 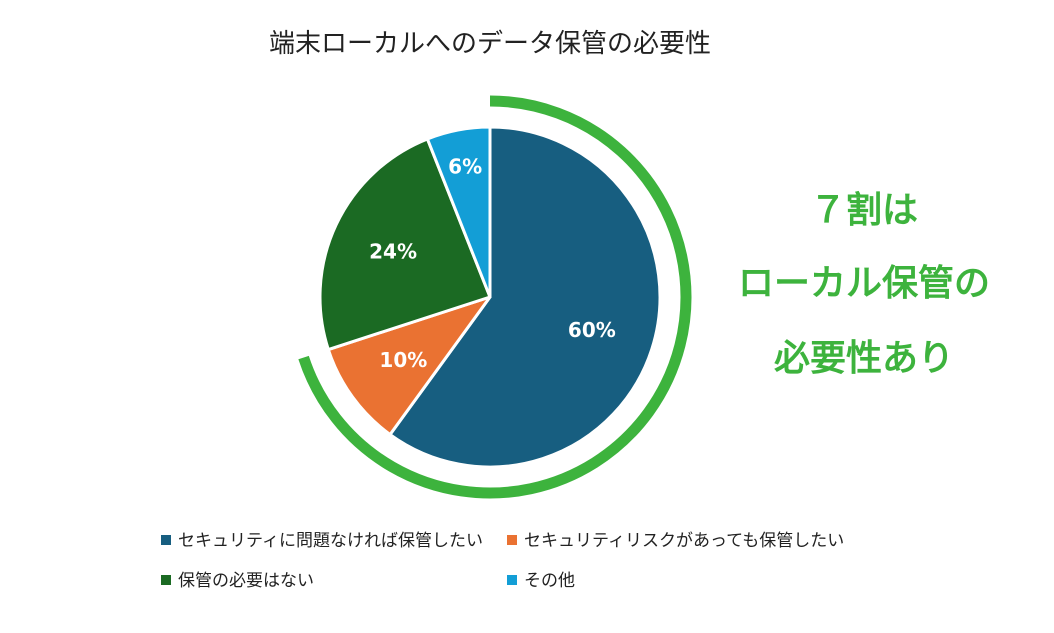 I want to click on callout: ７割は ローカル保管の 必要性あり, so click(x=864, y=284).